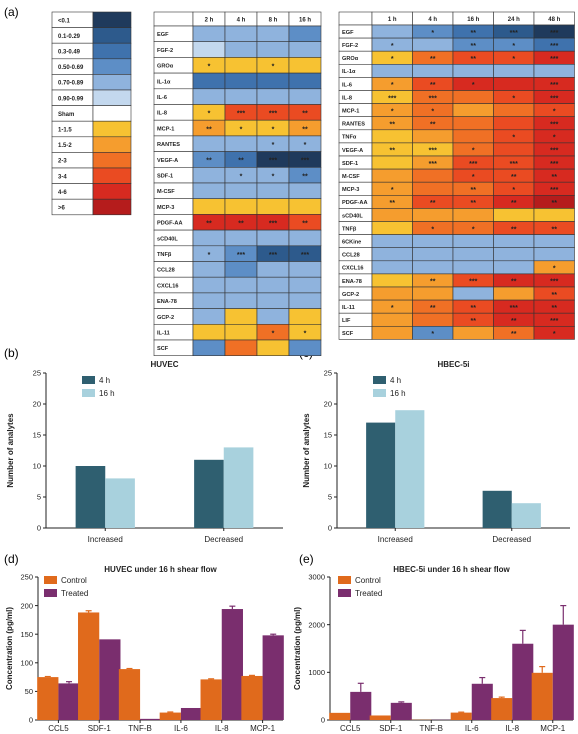 This screenshot has width=578, height=734. I want to click on legend-label: 0.70-0.89, so click(71, 84).